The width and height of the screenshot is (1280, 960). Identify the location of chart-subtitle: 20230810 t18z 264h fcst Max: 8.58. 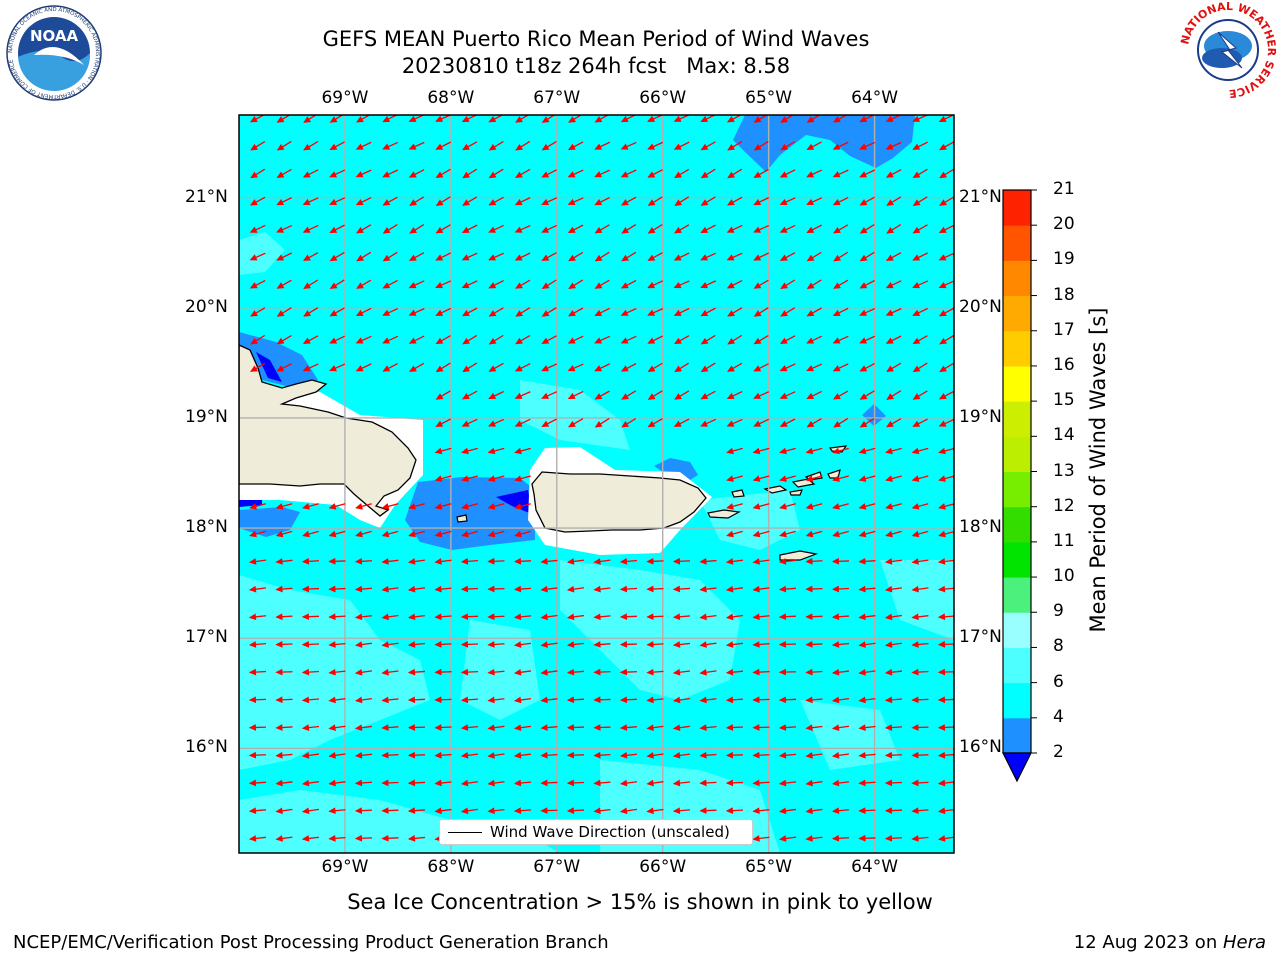
(596, 66).